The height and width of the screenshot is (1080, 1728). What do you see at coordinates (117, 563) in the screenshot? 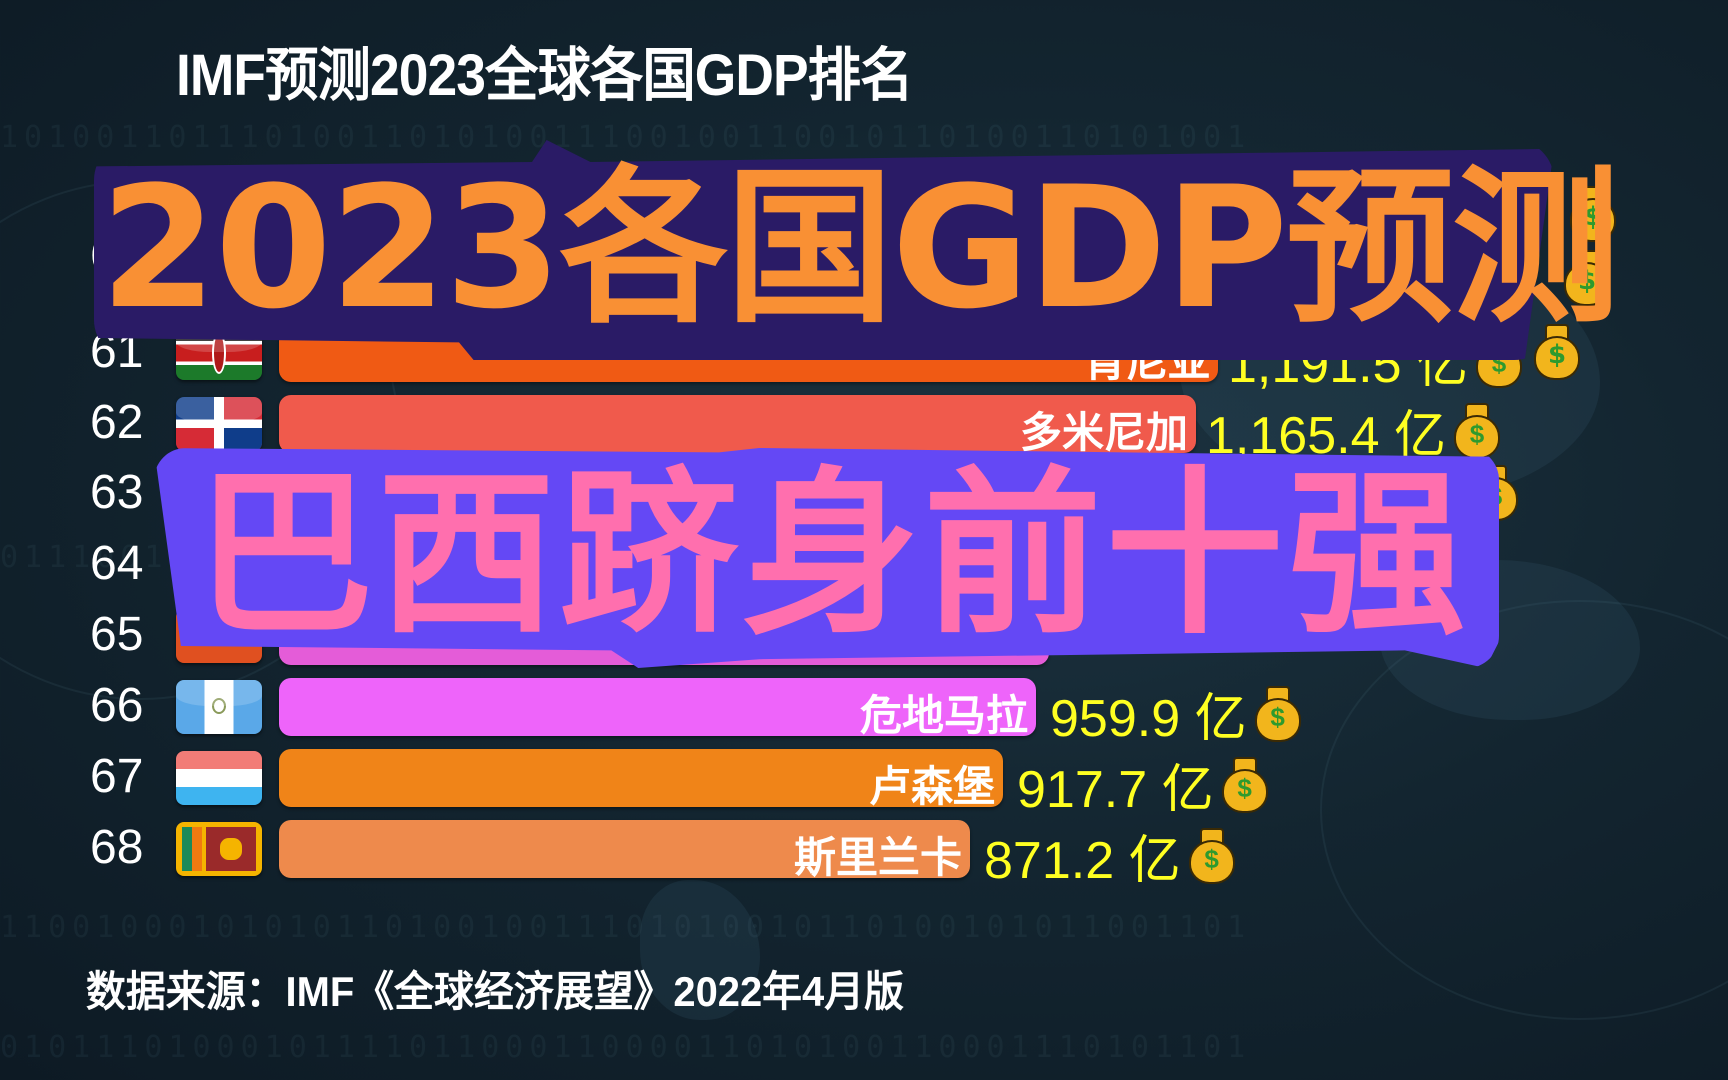
I see `rank-number: 64` at bounding box center [117, 563].